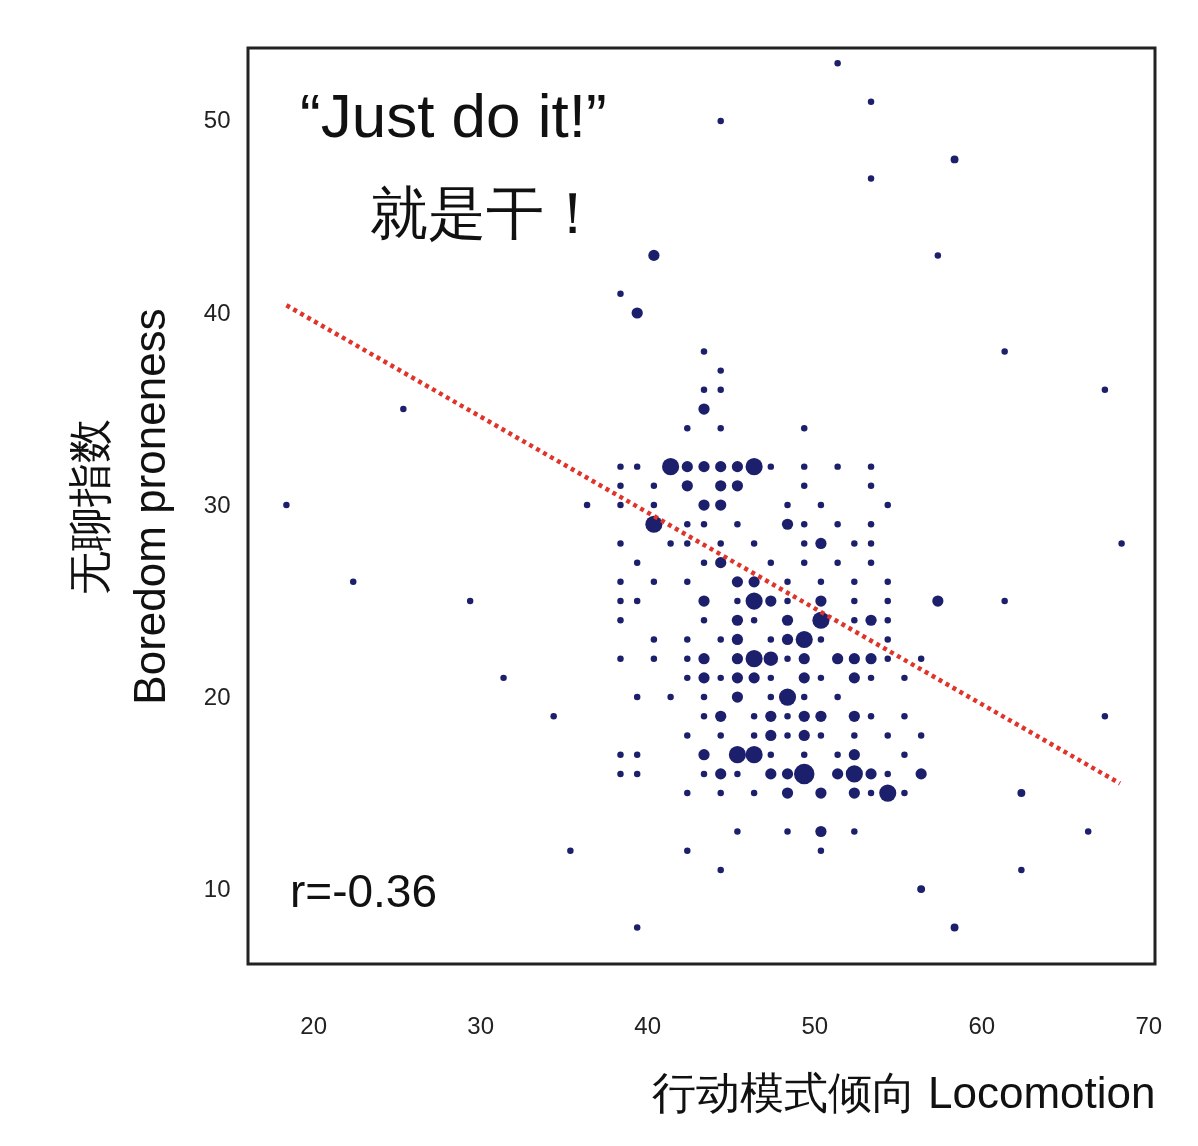  I want to click on x-tick-label: 70, so click(1149, 1025).